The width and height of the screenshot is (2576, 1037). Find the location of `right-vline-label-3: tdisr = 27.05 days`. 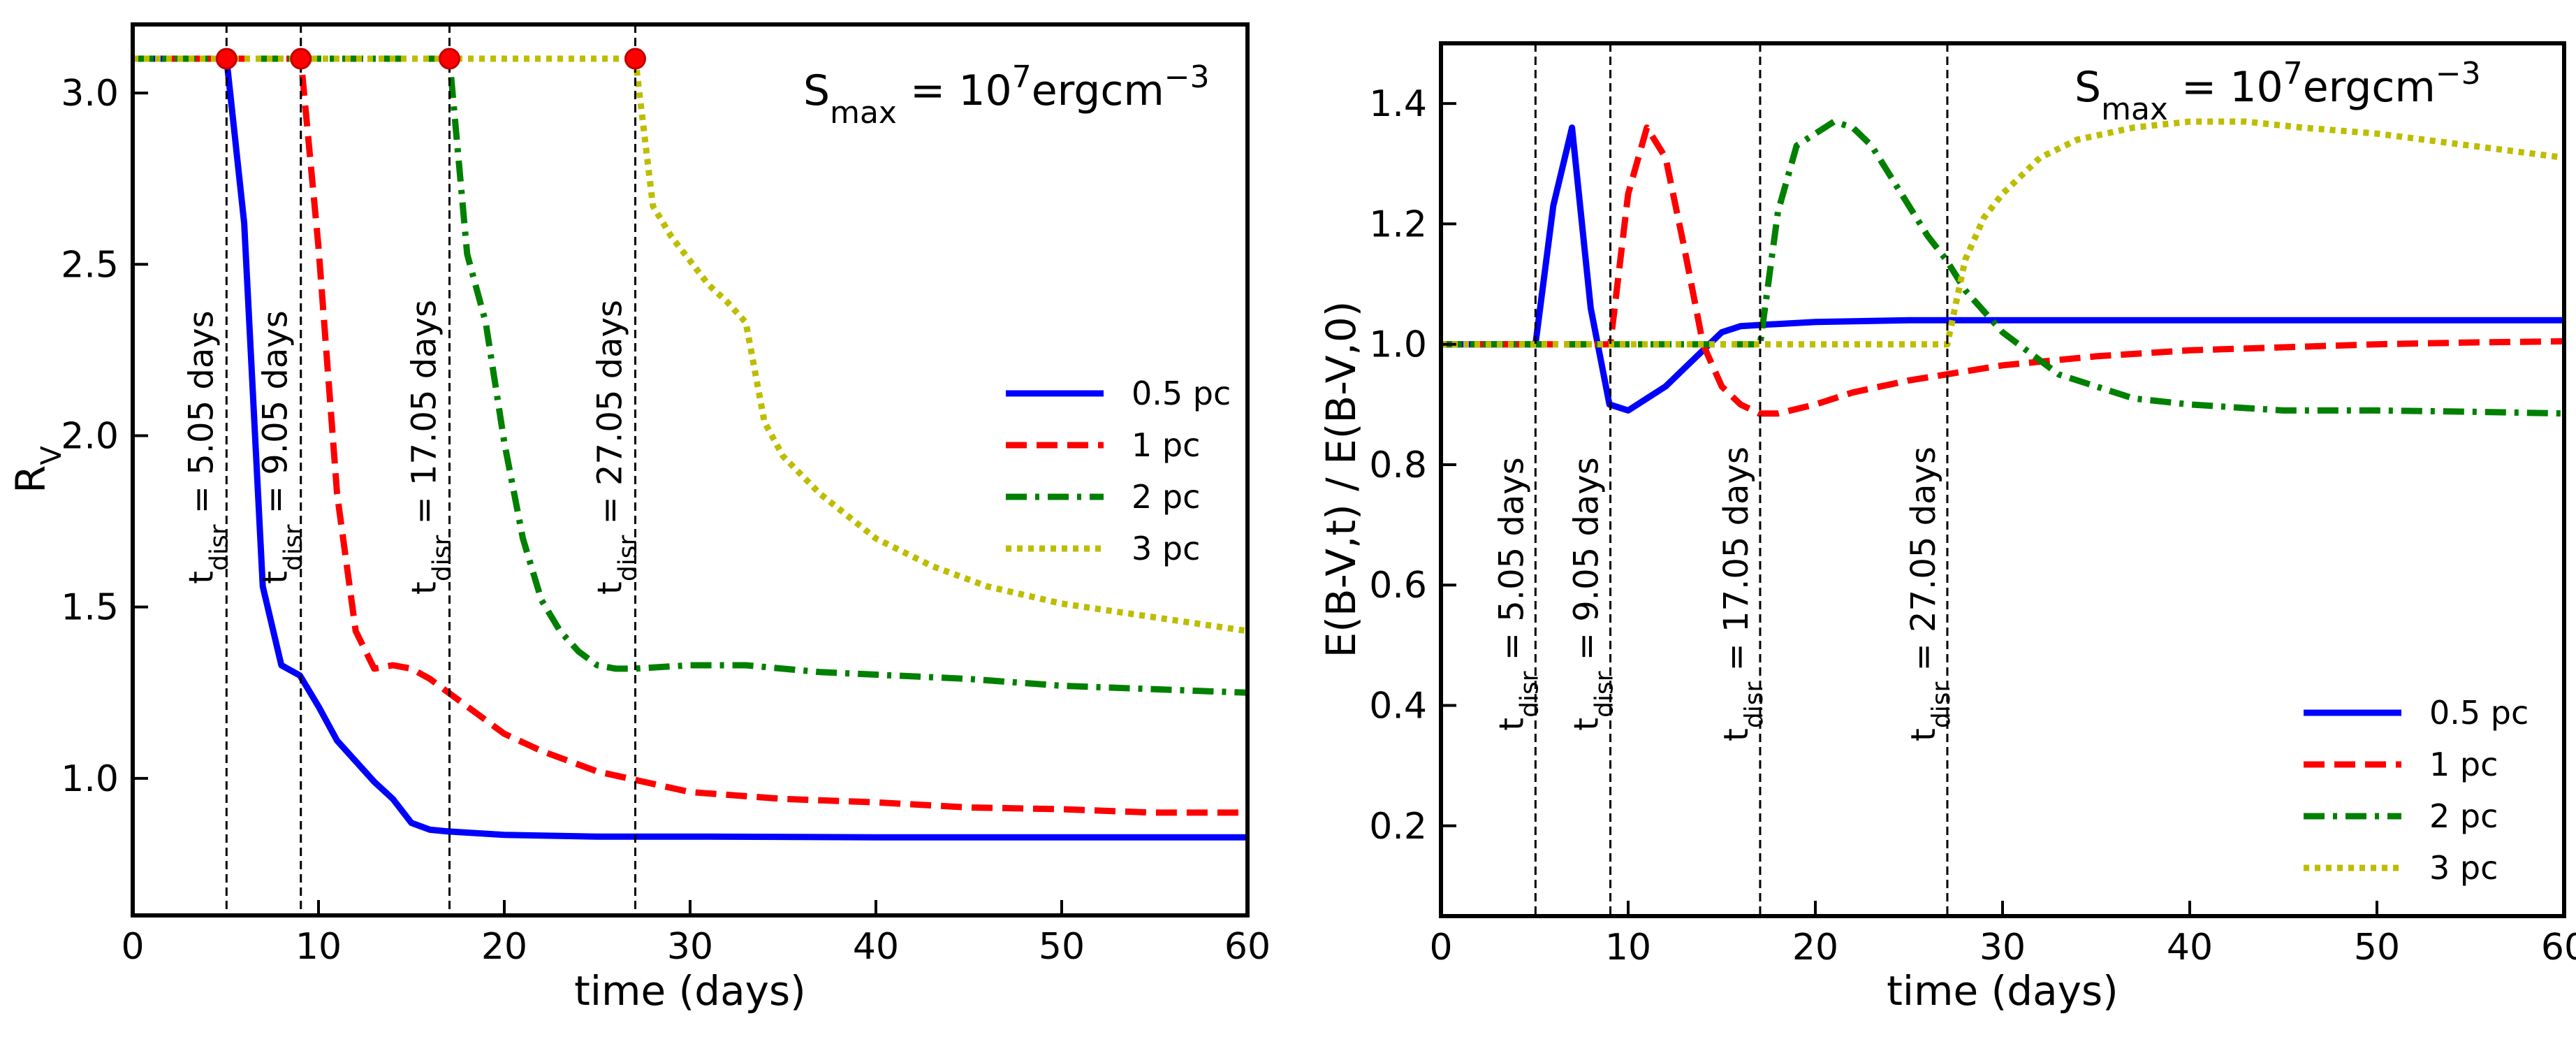

right-vline-label-3: tdisr = 27.05 days is located at coordinates (1930, 594).